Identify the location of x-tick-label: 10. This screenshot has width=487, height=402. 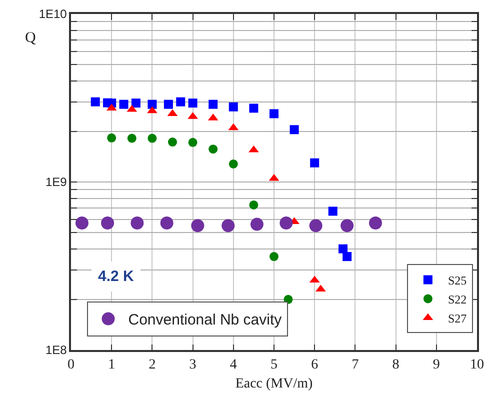
(477, 365).